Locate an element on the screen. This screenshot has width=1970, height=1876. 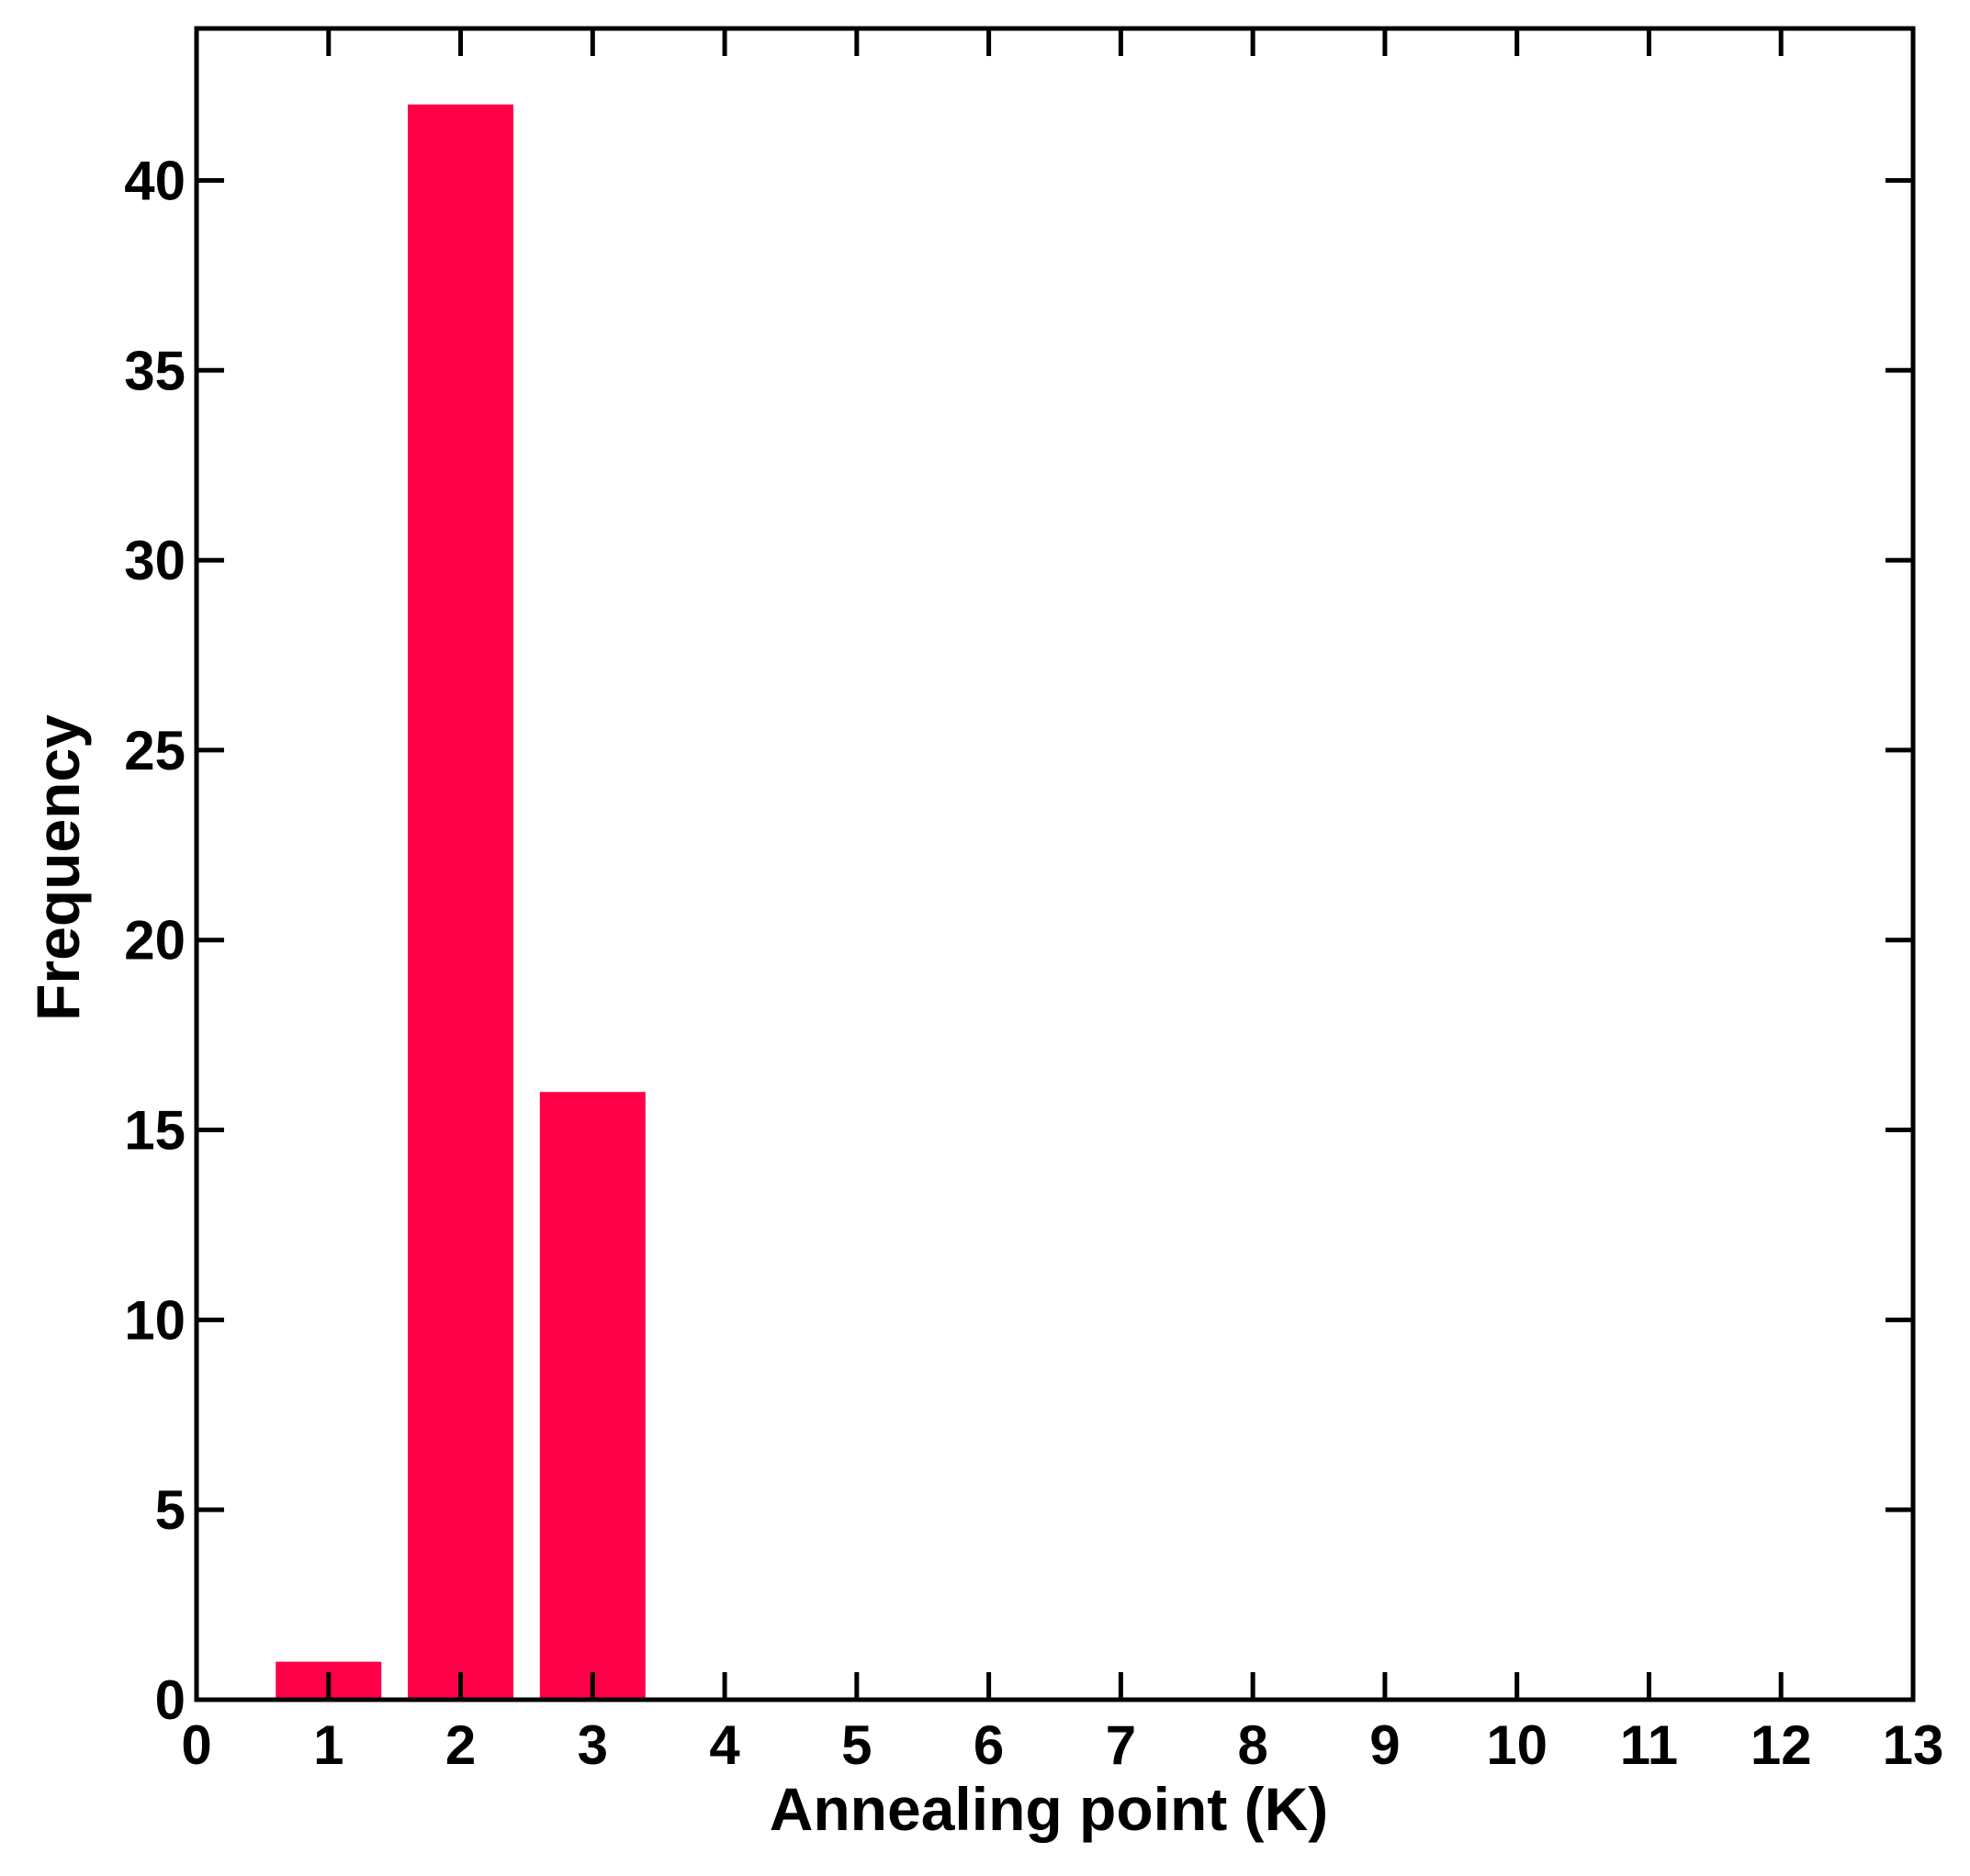
x-tick-label: 6 is located at coordinates (989, 1745).